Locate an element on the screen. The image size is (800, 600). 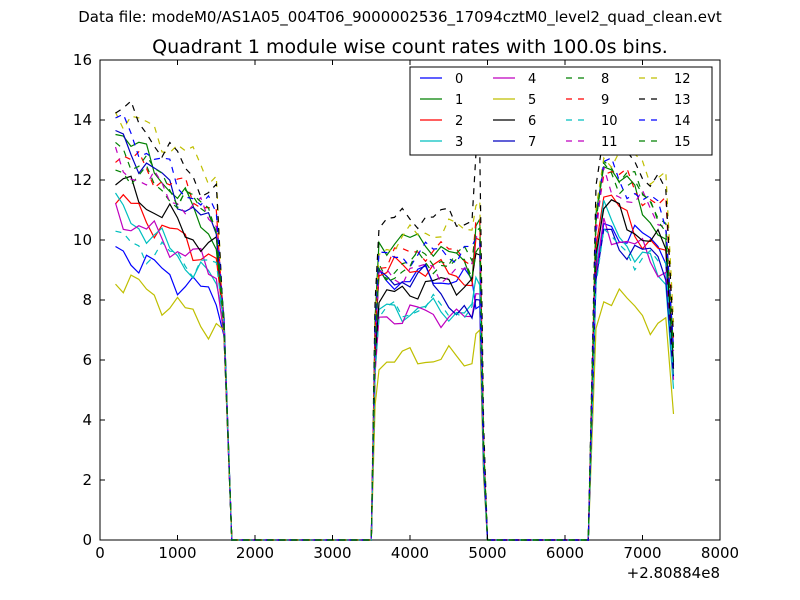
legend-label-10: 10 is located at coordinates (609, 121).